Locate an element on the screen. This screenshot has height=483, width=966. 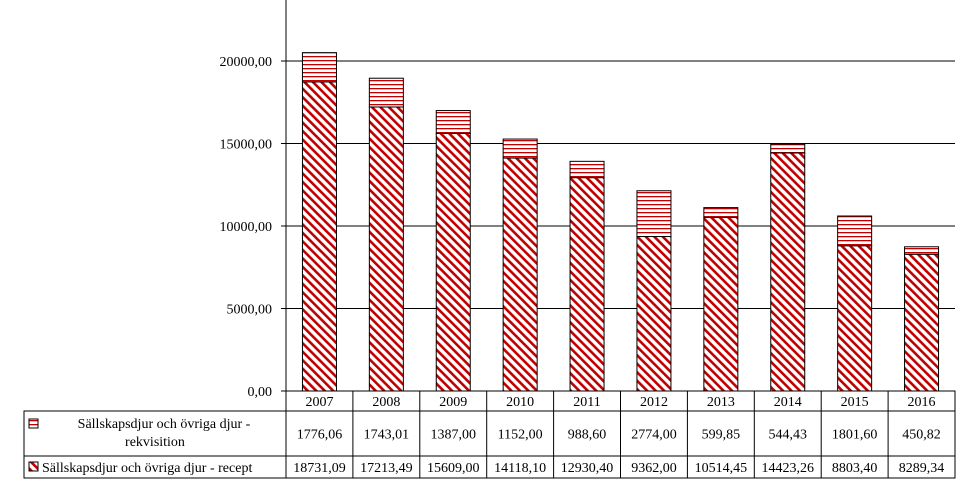
legend-key-recept is located at coordinates (33, 466).